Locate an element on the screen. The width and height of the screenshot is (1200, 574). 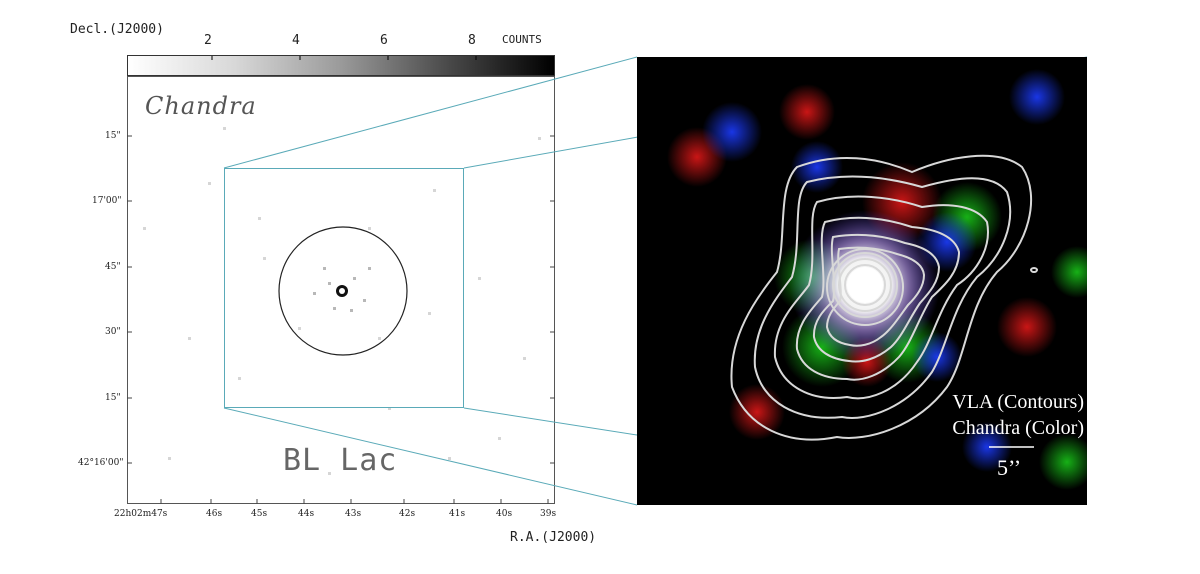
panel-label-chandra: Chandra is located at coordinates (201, 106).